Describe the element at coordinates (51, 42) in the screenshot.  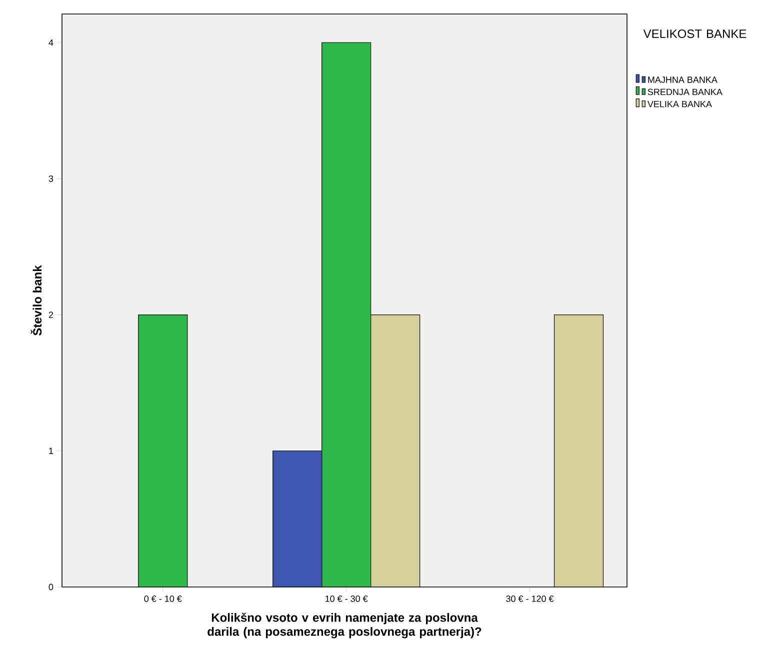
I see `y-tick-label: 4` at that location.